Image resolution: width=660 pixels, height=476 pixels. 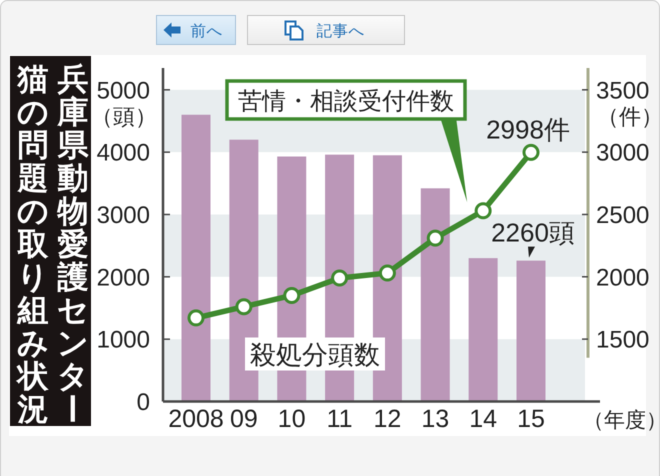 I want to click on y-tick-label: 5000, so click(x=123, y=90).